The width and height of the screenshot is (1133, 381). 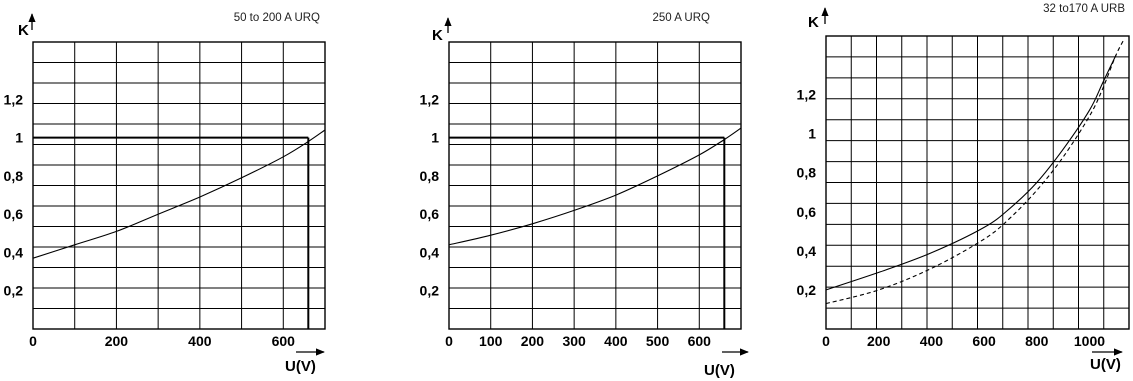 What do you see at coordinates (277, 18) in the screenshot?
I see `chart-title: 50 to 200 A URQ` at bounding box center [277, 18].